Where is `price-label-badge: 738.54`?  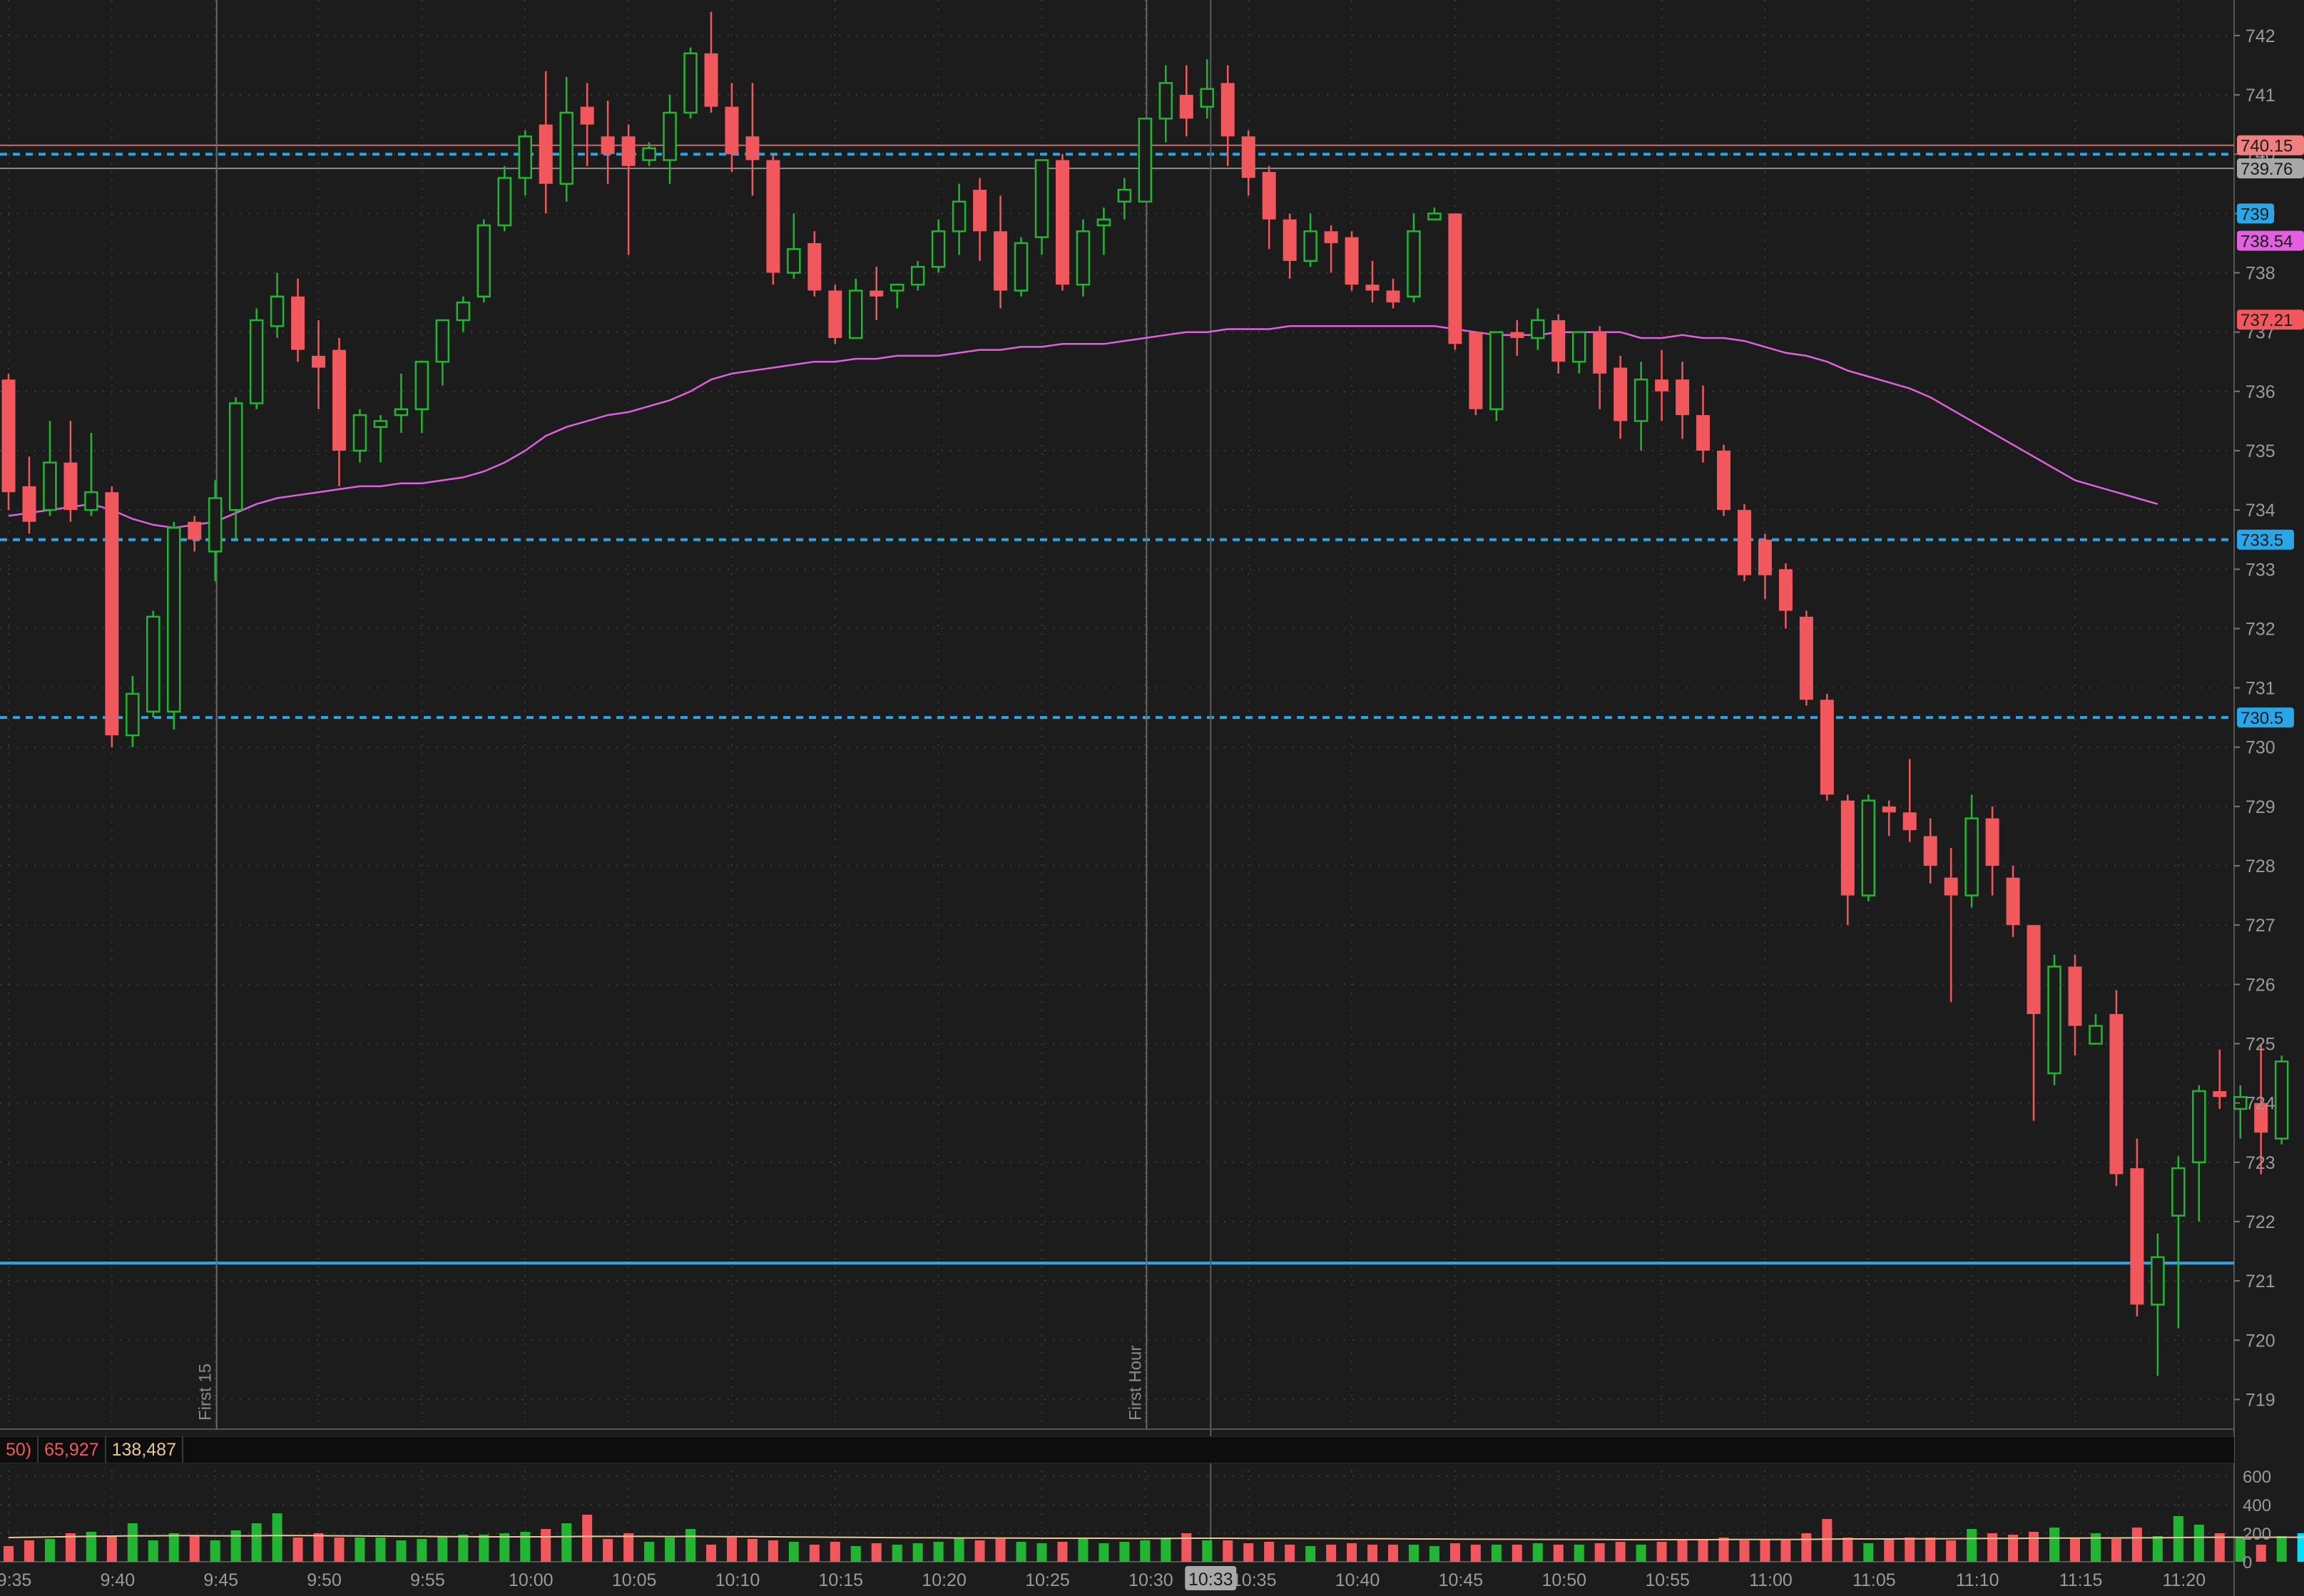
price-label-badge: 738.54 is located at coordinates (2270, 241).